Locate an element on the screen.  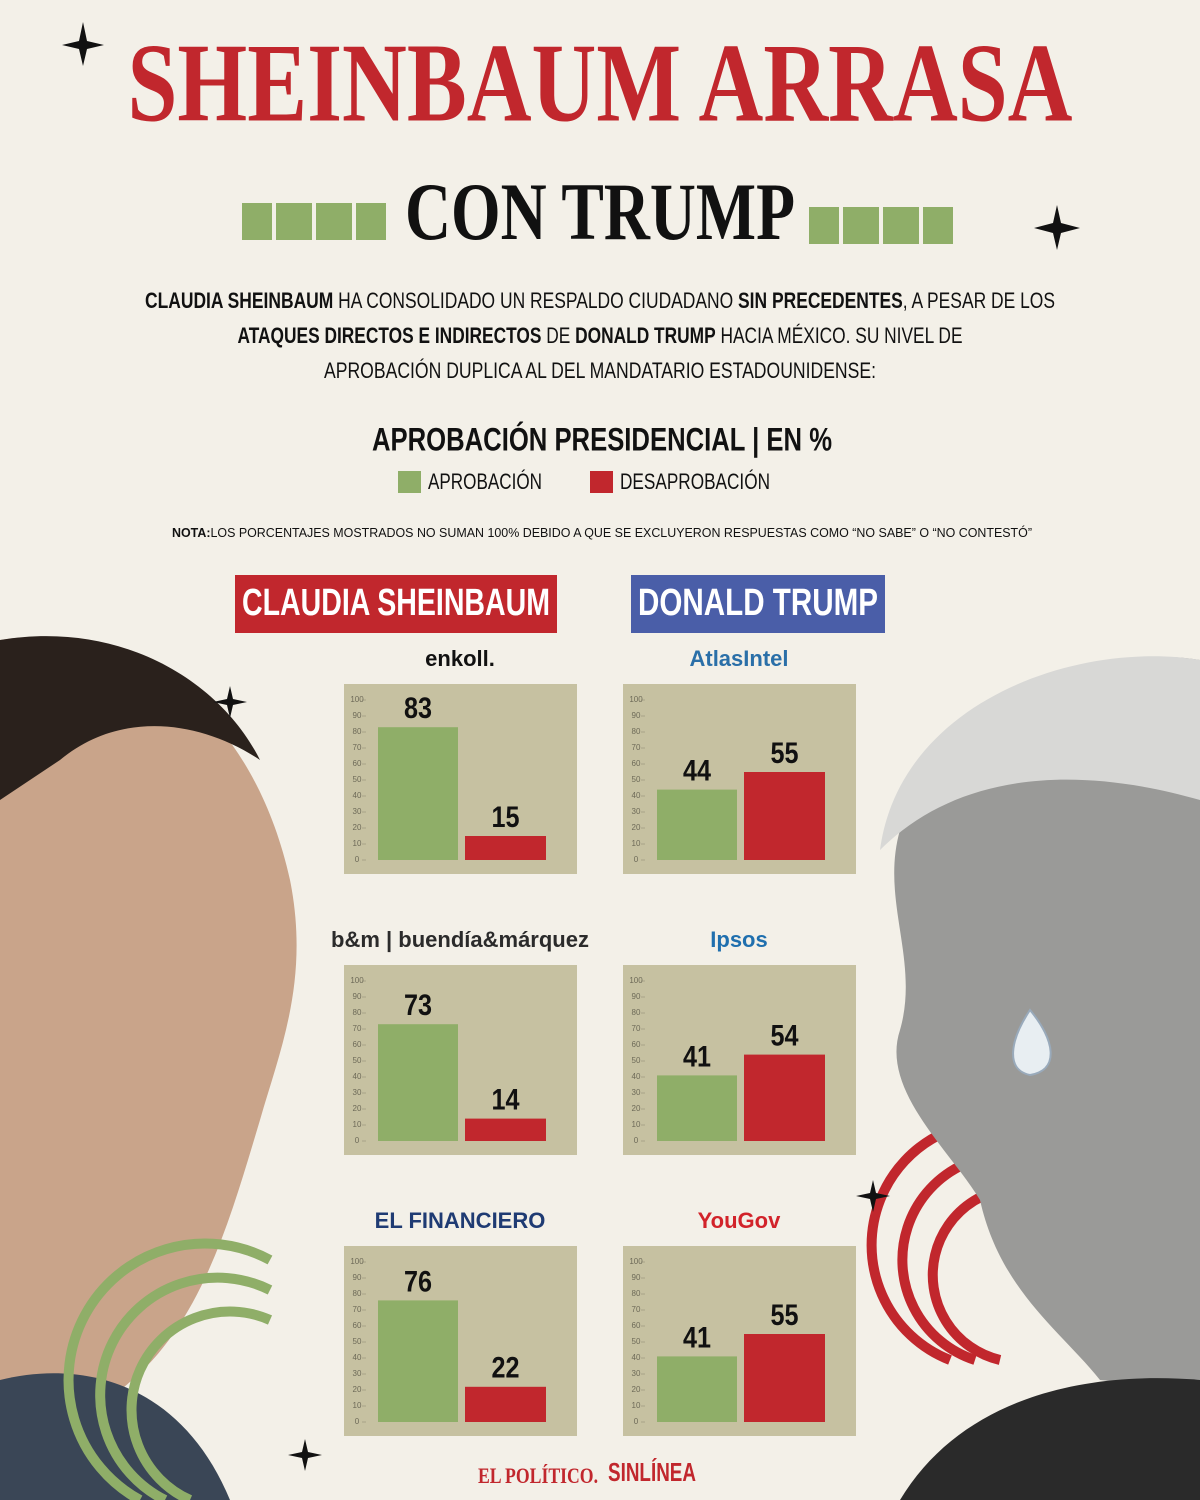
value-label: 44 is located at coordinates (697, 771).